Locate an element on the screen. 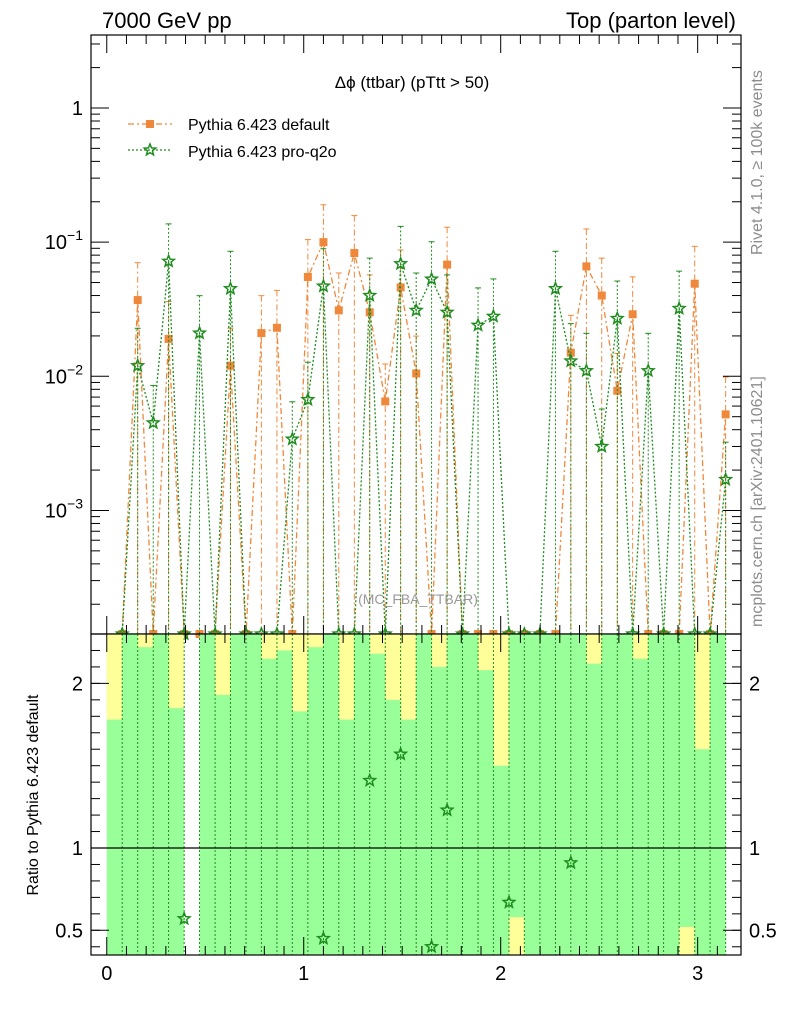 The width and height of the screenshot is (786, 1024). rivet-version-label: Rivet 4.1.0, ≥ 100k events is located at coordinates (757, 162).